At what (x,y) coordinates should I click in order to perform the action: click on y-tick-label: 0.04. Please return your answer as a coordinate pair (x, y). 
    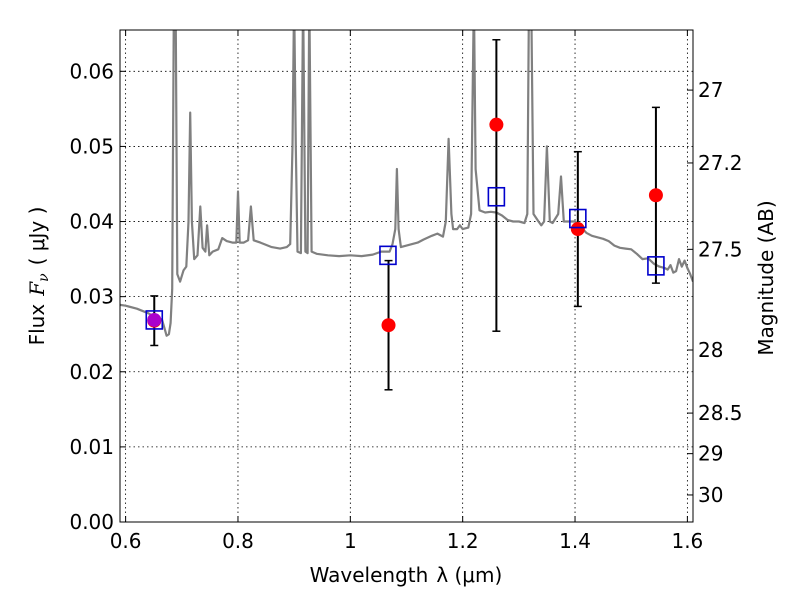
    Looking at the image, I should click on (91, 222).